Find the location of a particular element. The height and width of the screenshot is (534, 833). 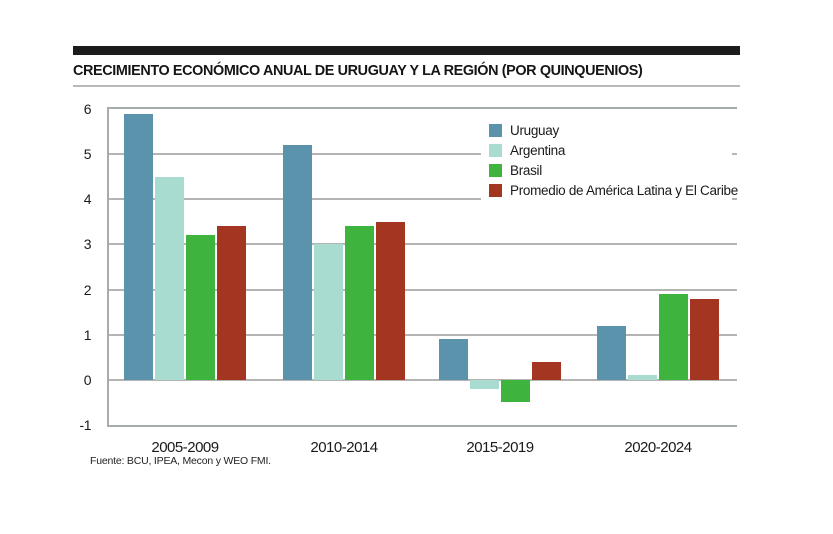

bar-brasil-2005-2009 is located at coordinates (200, 307).